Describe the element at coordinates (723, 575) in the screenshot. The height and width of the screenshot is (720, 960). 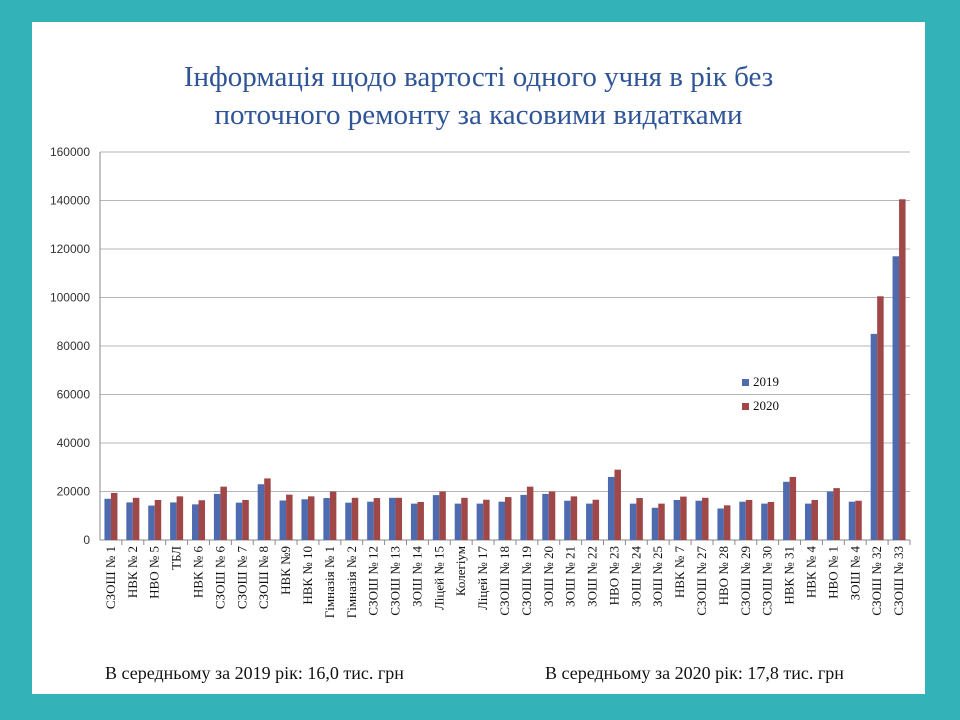
I see `x-tick-label: НВО № 28` at that location.